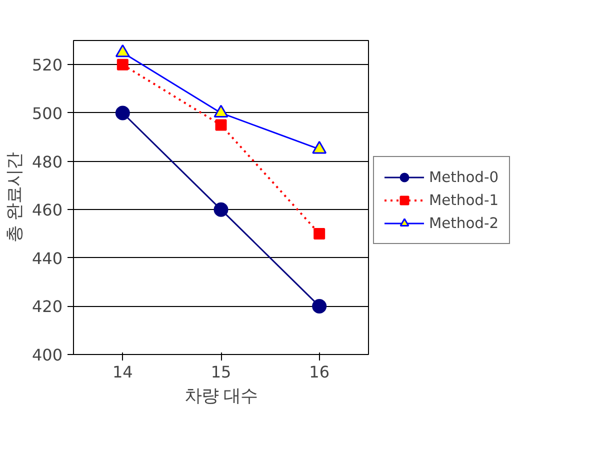 This screenshot has width=607, height=457. I want to click on y-axis-title: 총 완료시간, so click(14, 197).